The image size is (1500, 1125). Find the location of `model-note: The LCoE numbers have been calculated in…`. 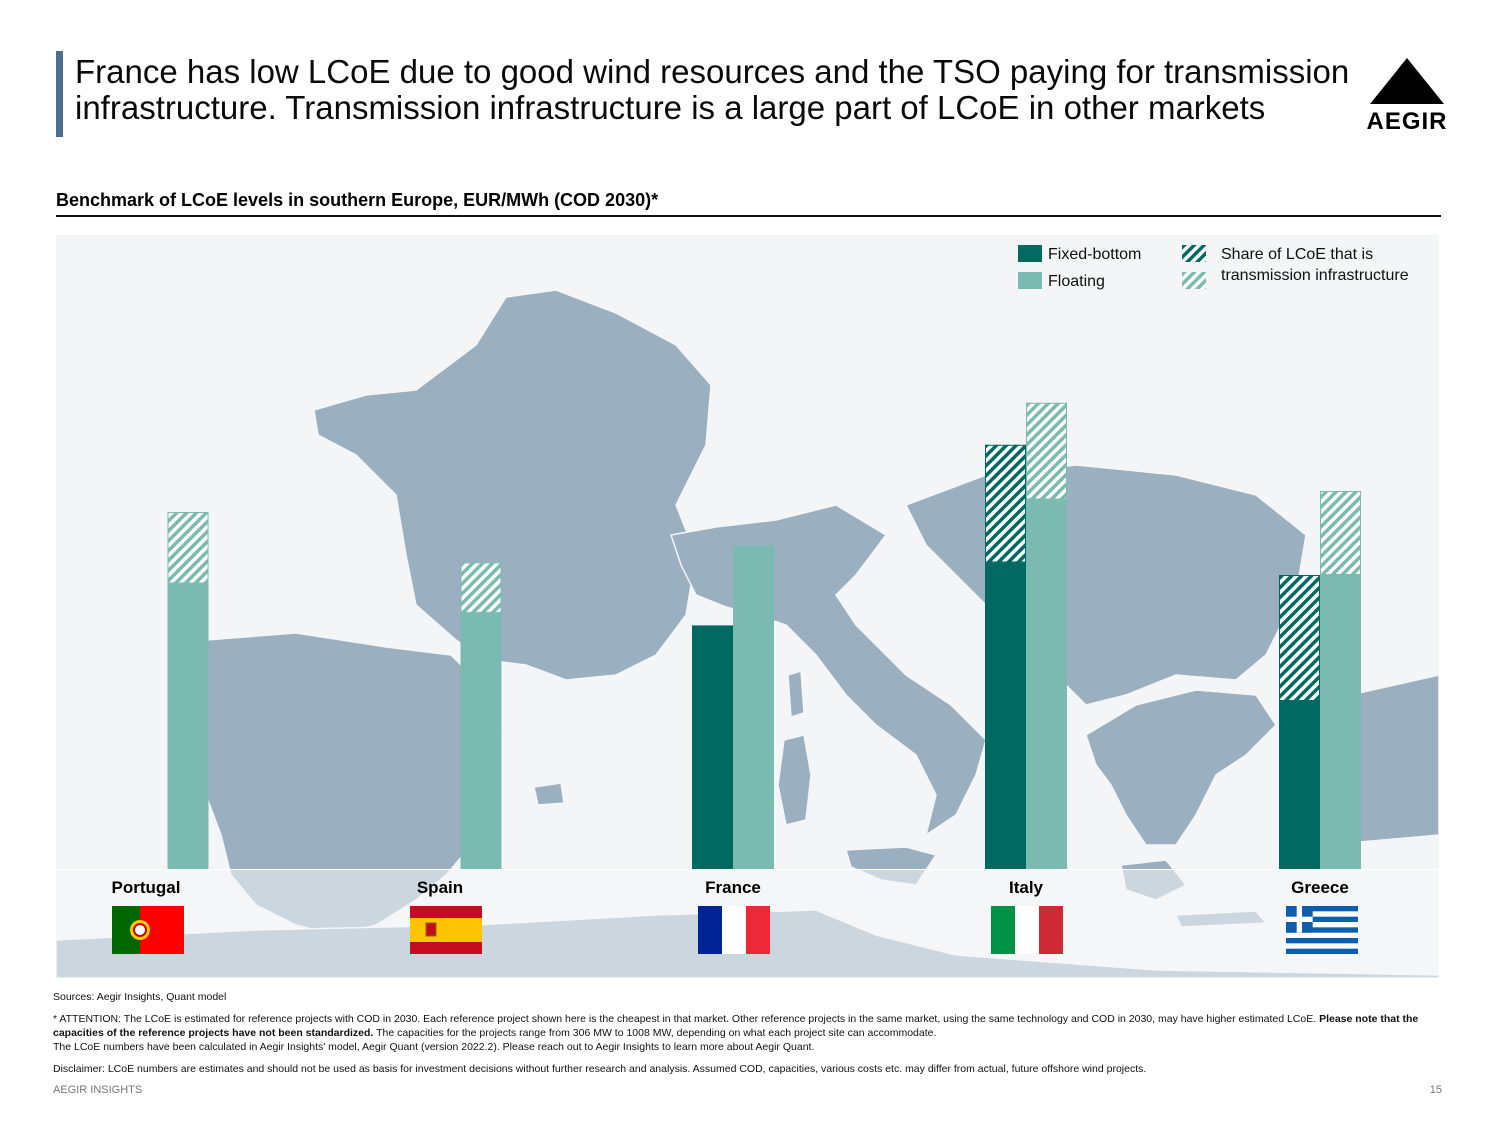

model-note: The LCoE numbers have been calculated in… is located at coordinates (434, 1047).